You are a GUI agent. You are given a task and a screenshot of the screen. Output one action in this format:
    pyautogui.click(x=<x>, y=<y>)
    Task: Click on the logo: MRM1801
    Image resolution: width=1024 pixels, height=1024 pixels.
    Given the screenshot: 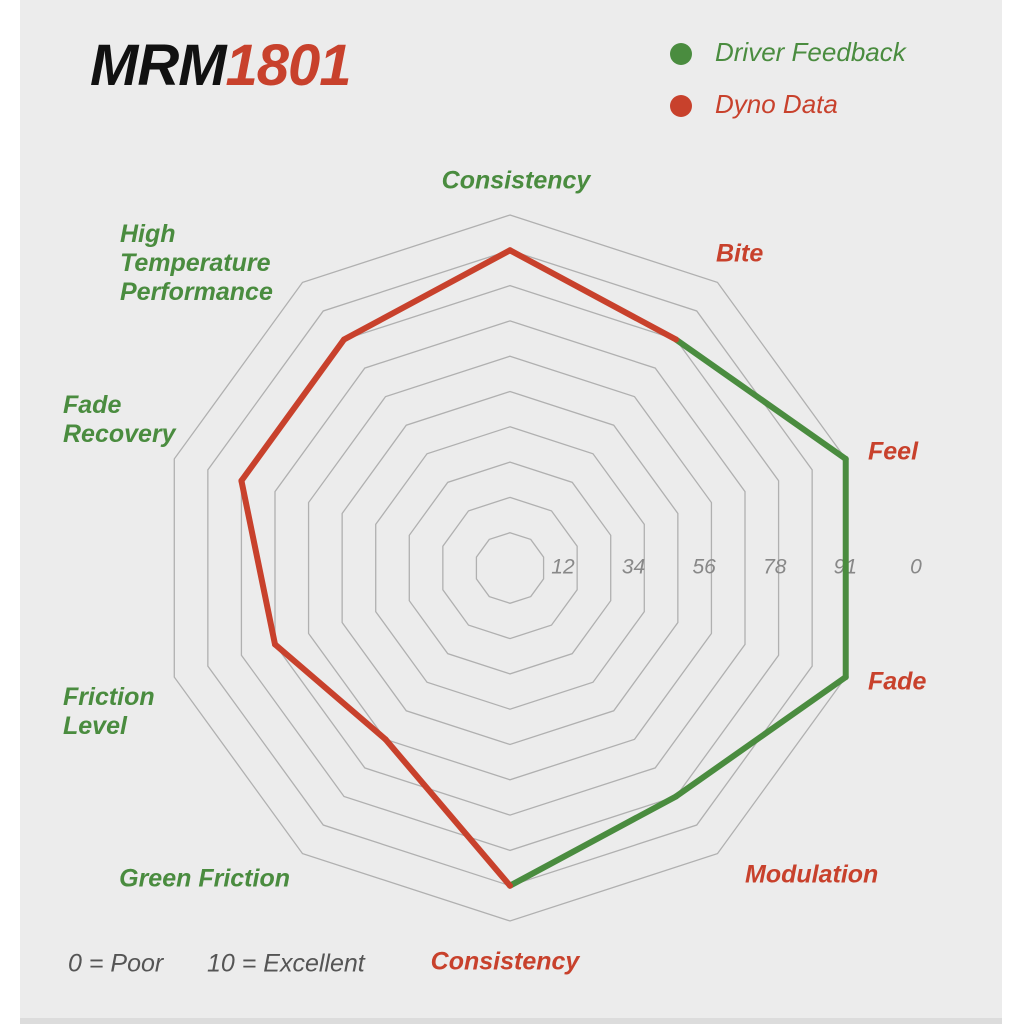 What is the action you would take?
    pyautogui.click(x=220, y=65)
    